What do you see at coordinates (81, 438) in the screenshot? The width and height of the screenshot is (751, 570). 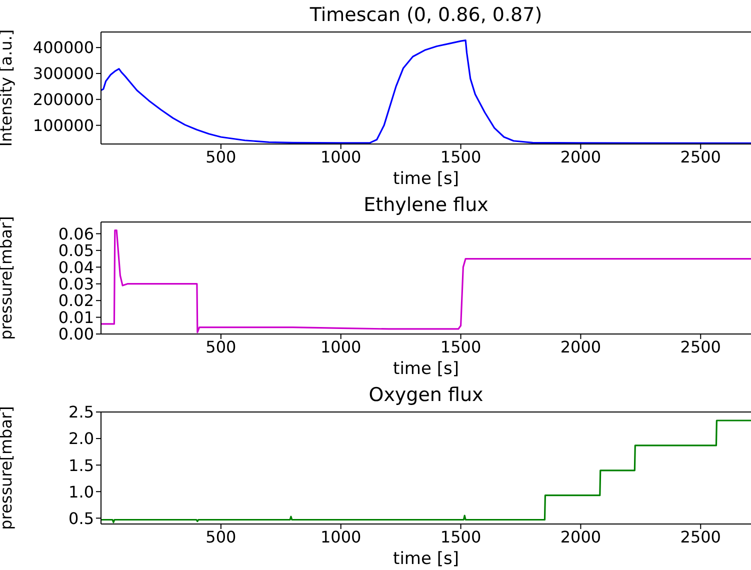 I see `y-tick-label: 2.0` at bounding box center [81, 438].